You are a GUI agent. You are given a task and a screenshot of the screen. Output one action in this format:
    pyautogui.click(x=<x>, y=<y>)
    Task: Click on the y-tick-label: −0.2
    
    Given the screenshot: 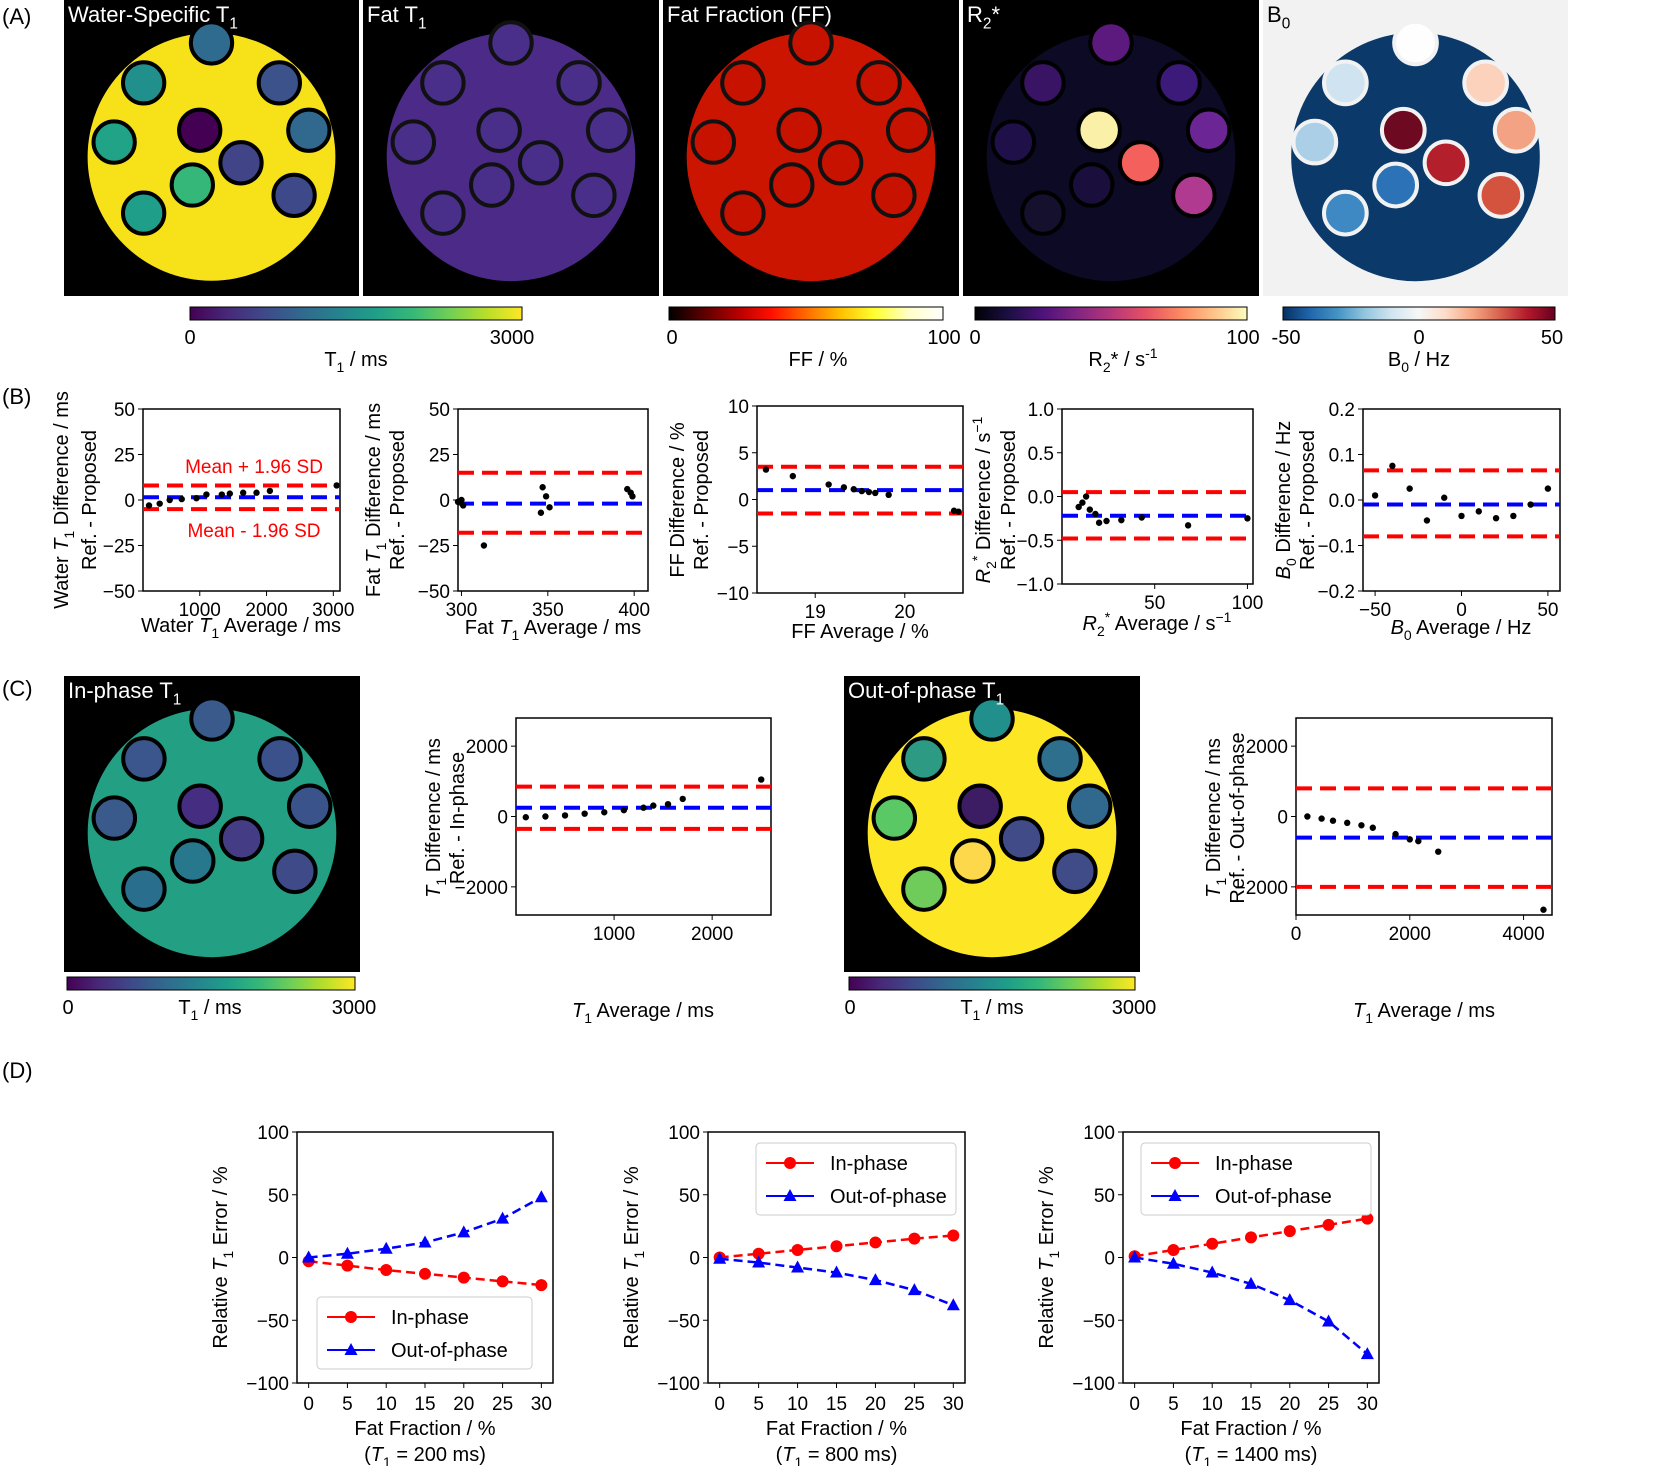 What is the action you would take?
    pyautogui.click(x=1336, y=592)
    